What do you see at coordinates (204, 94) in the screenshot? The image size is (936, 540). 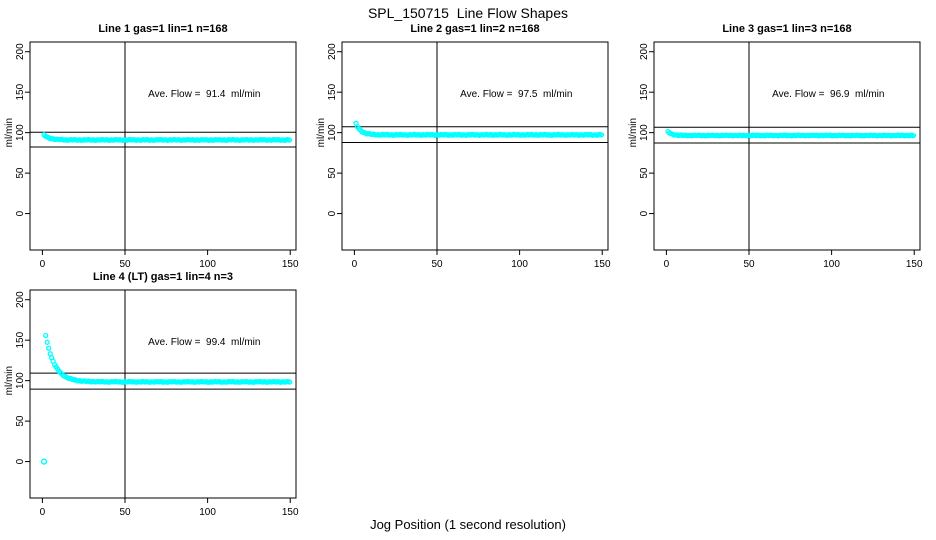 I see `ave-flow-annotation: Ave. Flow = 91.4 ml/min` at bounding box center [204, 94].